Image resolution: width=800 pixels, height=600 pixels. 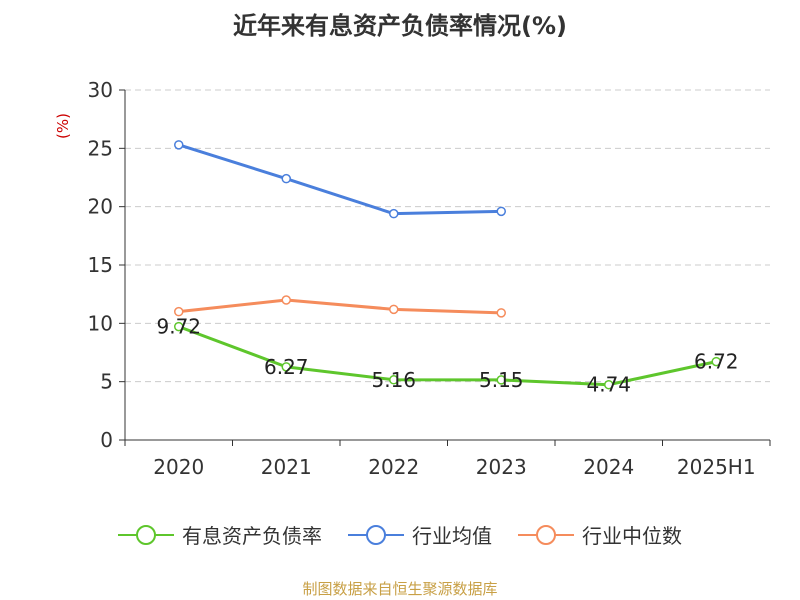 I want to click on data-label: 9.72, so click(x=178, y=327).